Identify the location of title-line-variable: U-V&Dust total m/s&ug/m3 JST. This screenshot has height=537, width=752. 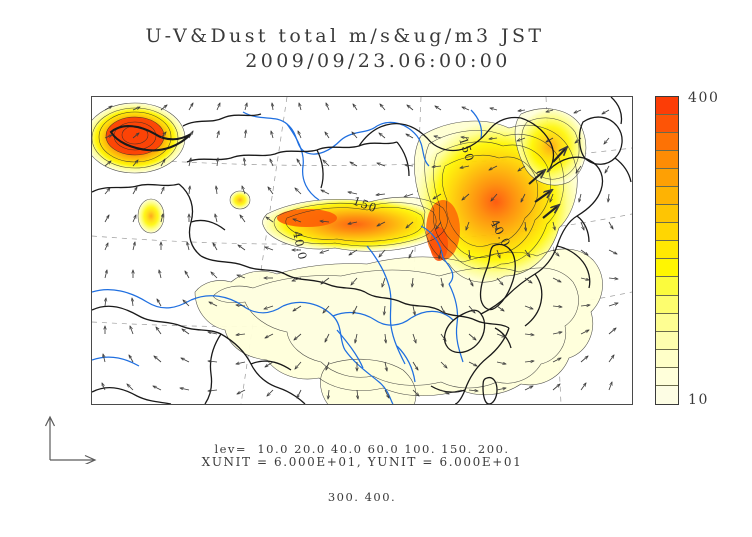
(345, 36).